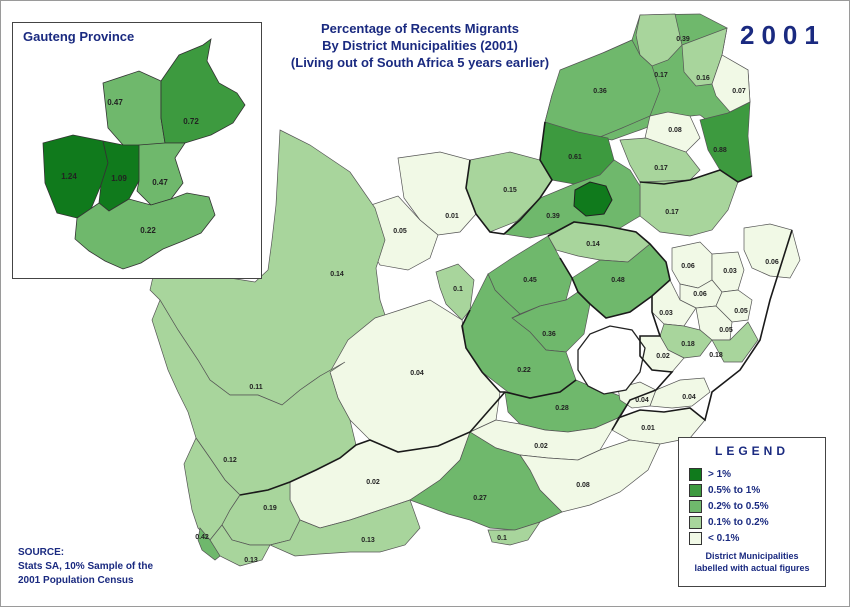 The width and height of the screenshot is (850, 607). Describe the element at coordinates (480, 498) in the screenshot. I see `district-value-label: 0.27` at that location.